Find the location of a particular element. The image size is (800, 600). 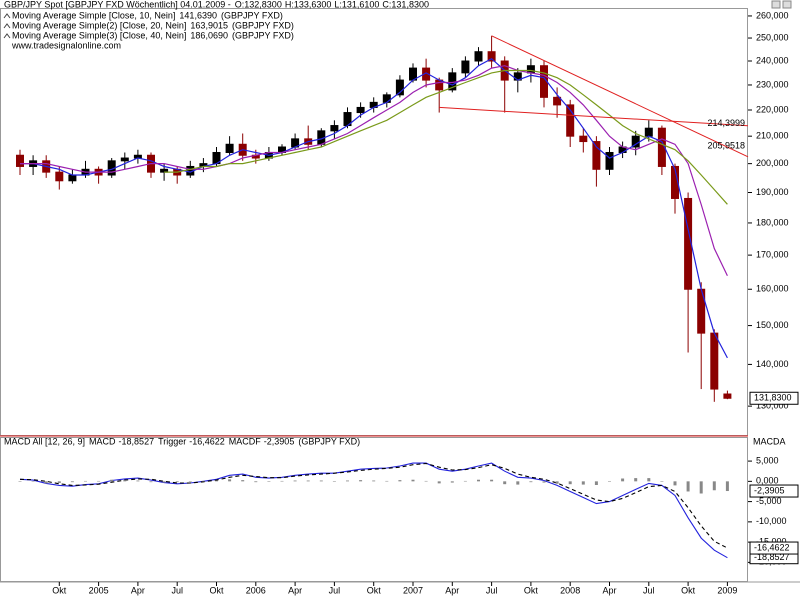

y-tick-label: -10,000 is located at coordinates (771, 521).